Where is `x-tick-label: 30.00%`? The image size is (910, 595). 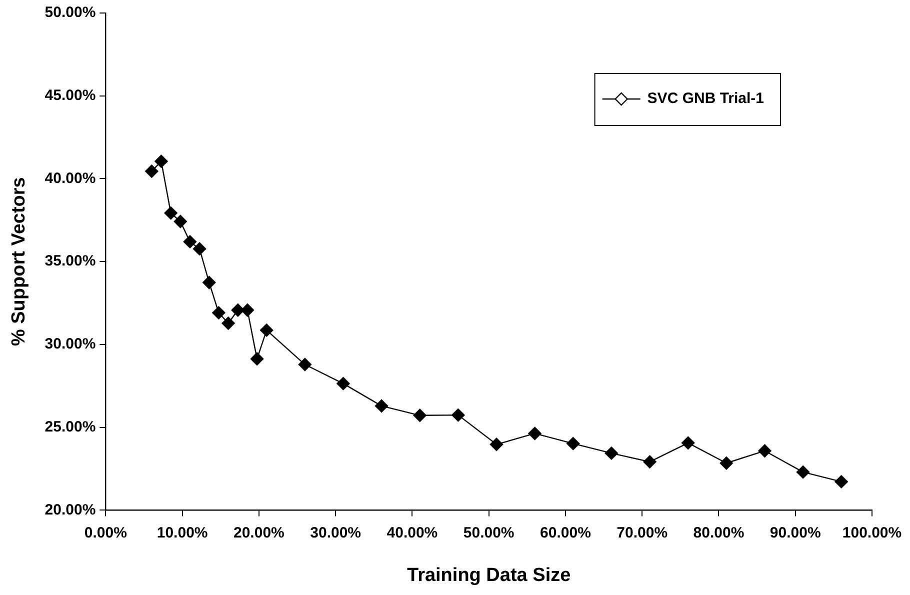 x-tick-label: 30.00% is located at coordinates (336, 533).